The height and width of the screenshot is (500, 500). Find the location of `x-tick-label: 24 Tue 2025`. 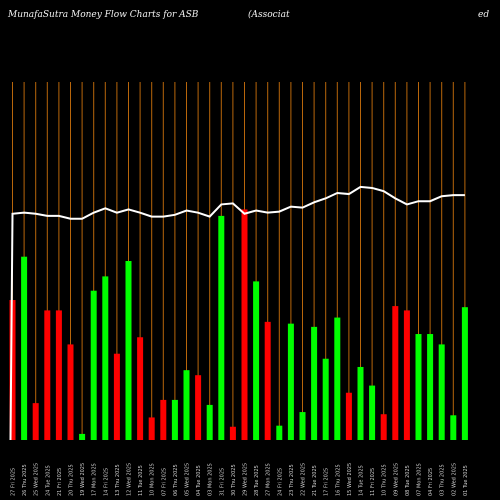

x-tick-label: 24 Tue 2025 is located at coordinates (48, 480).